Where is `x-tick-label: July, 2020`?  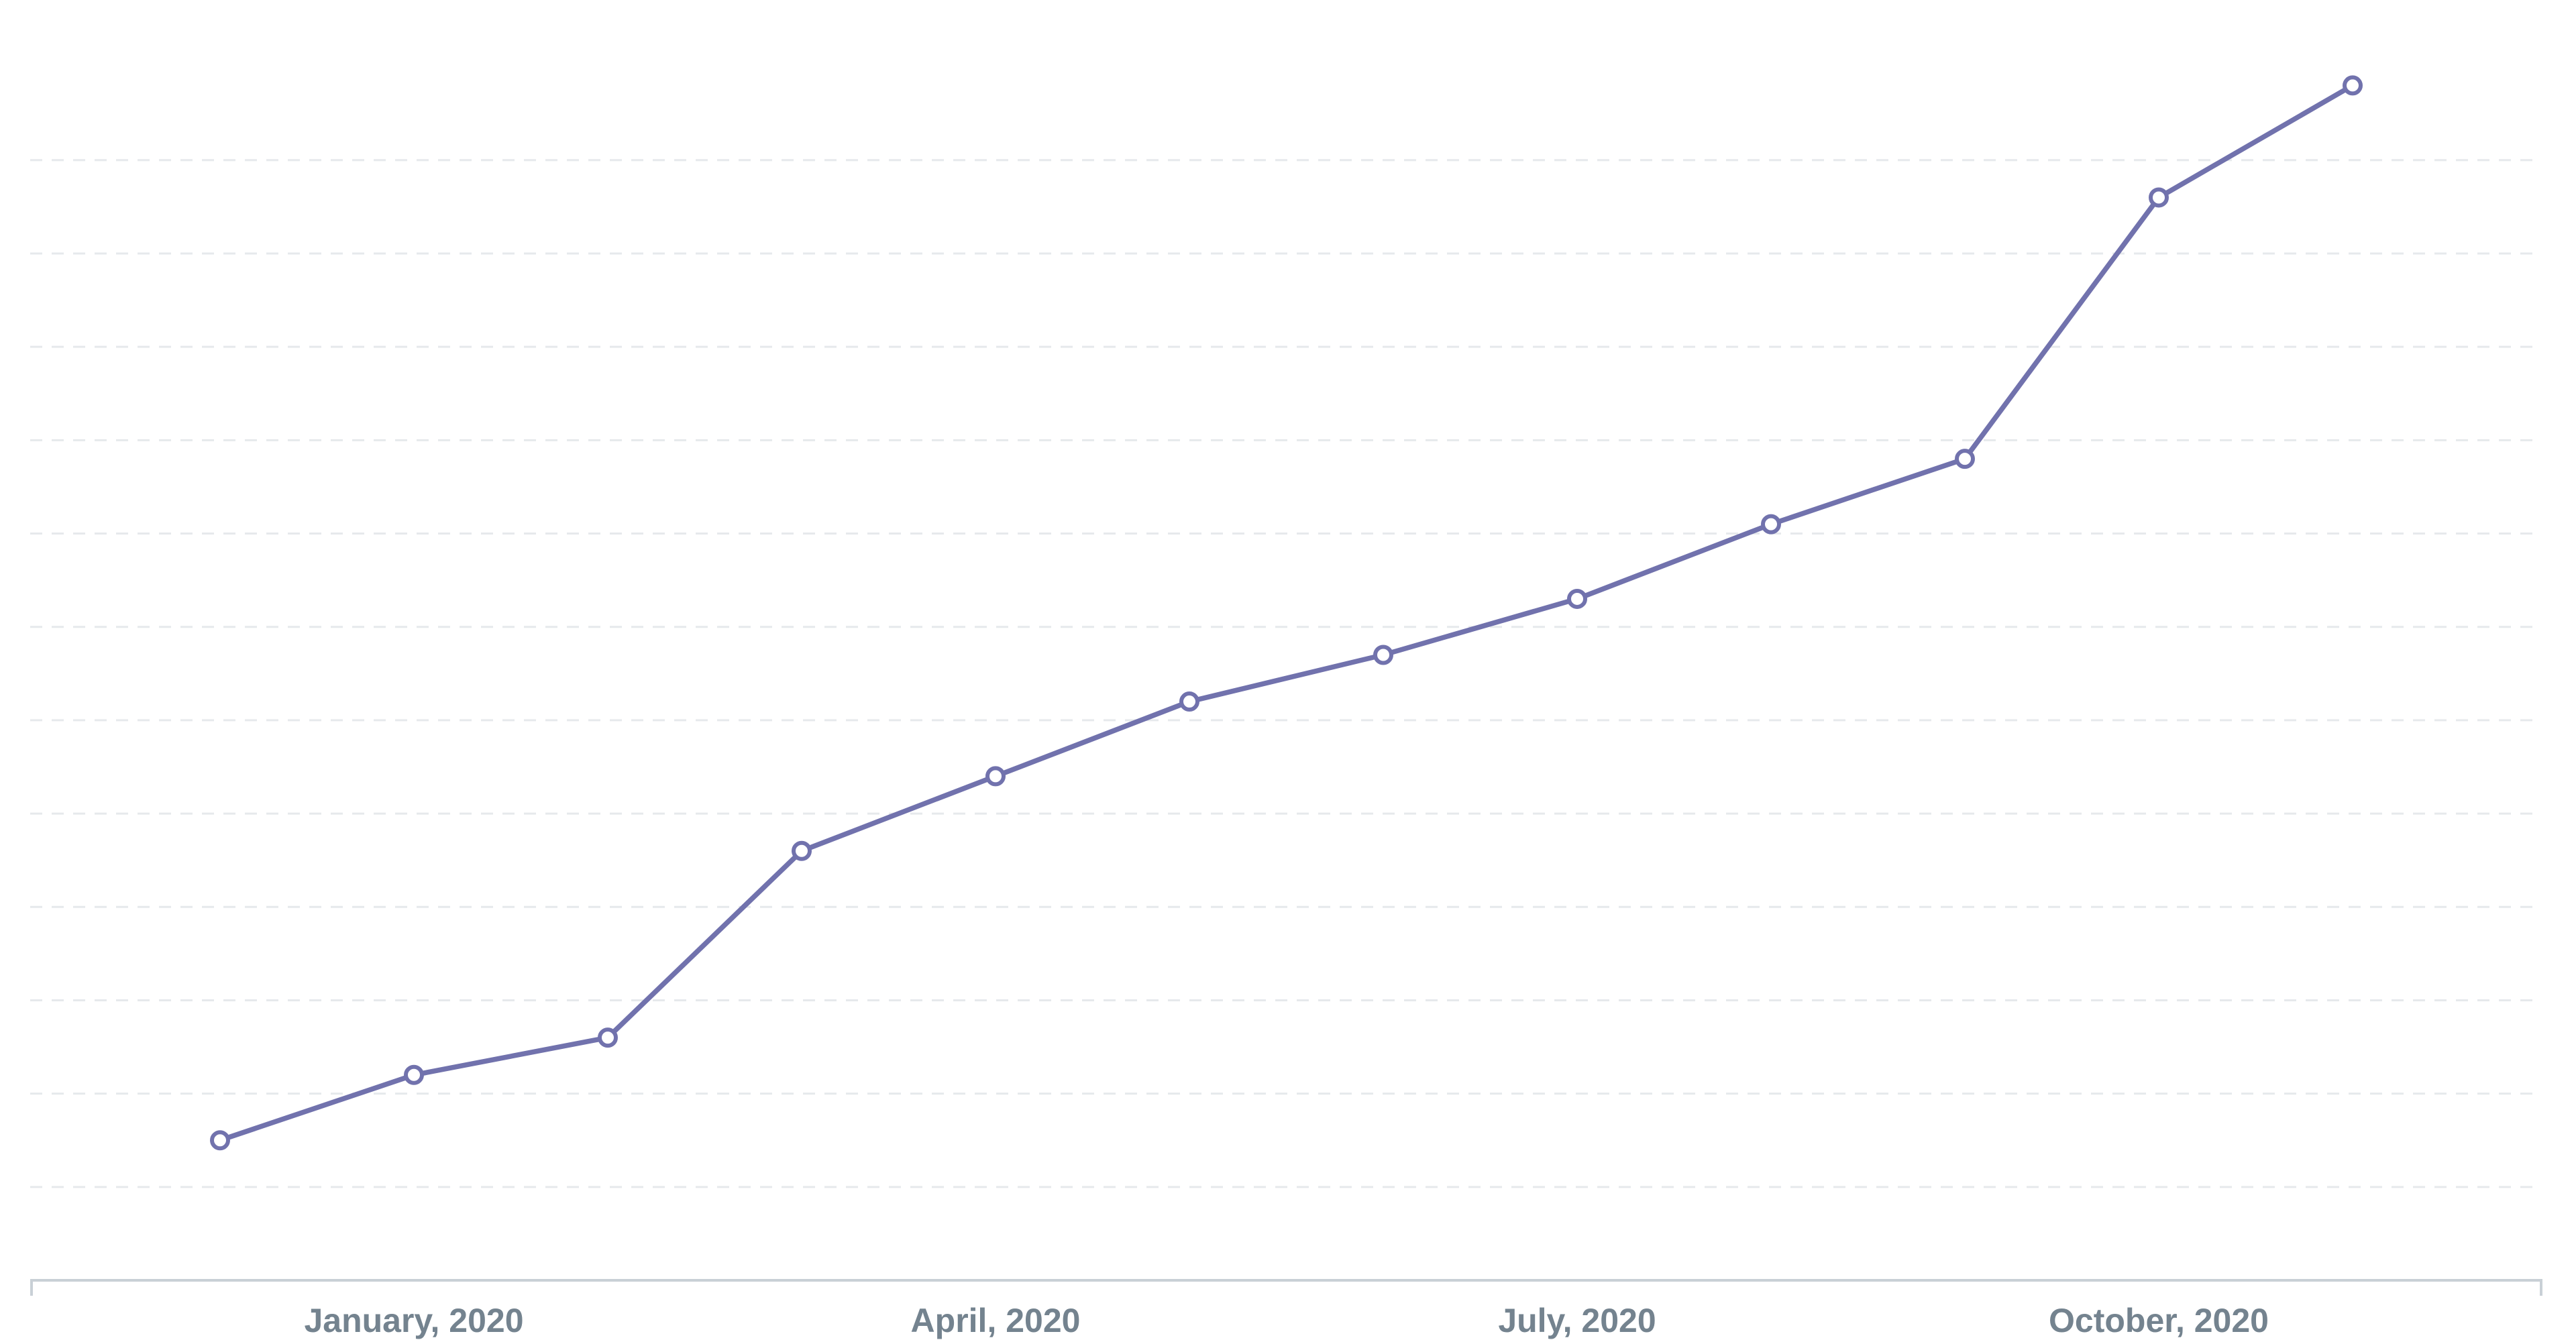 x-tick-label: July, 2020 is located at coordinates (1577, 1320).